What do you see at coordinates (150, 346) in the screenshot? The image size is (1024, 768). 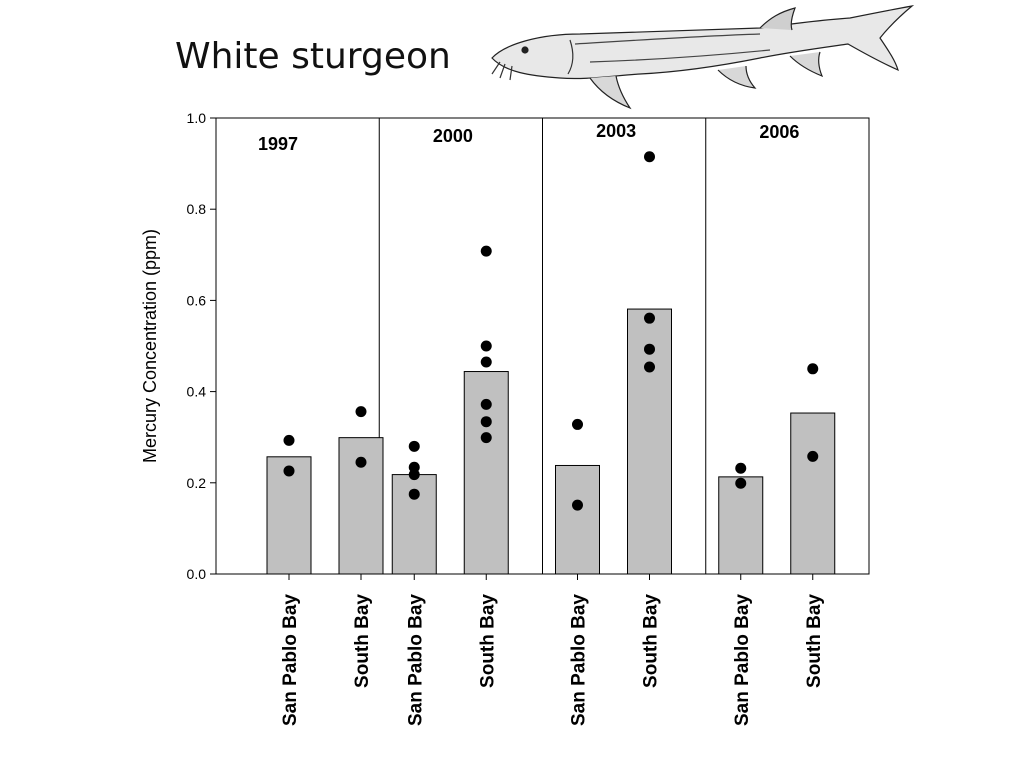 I see `y-axis-label: Mercury Concentration (ppm)` at bounding box center [150, 346].